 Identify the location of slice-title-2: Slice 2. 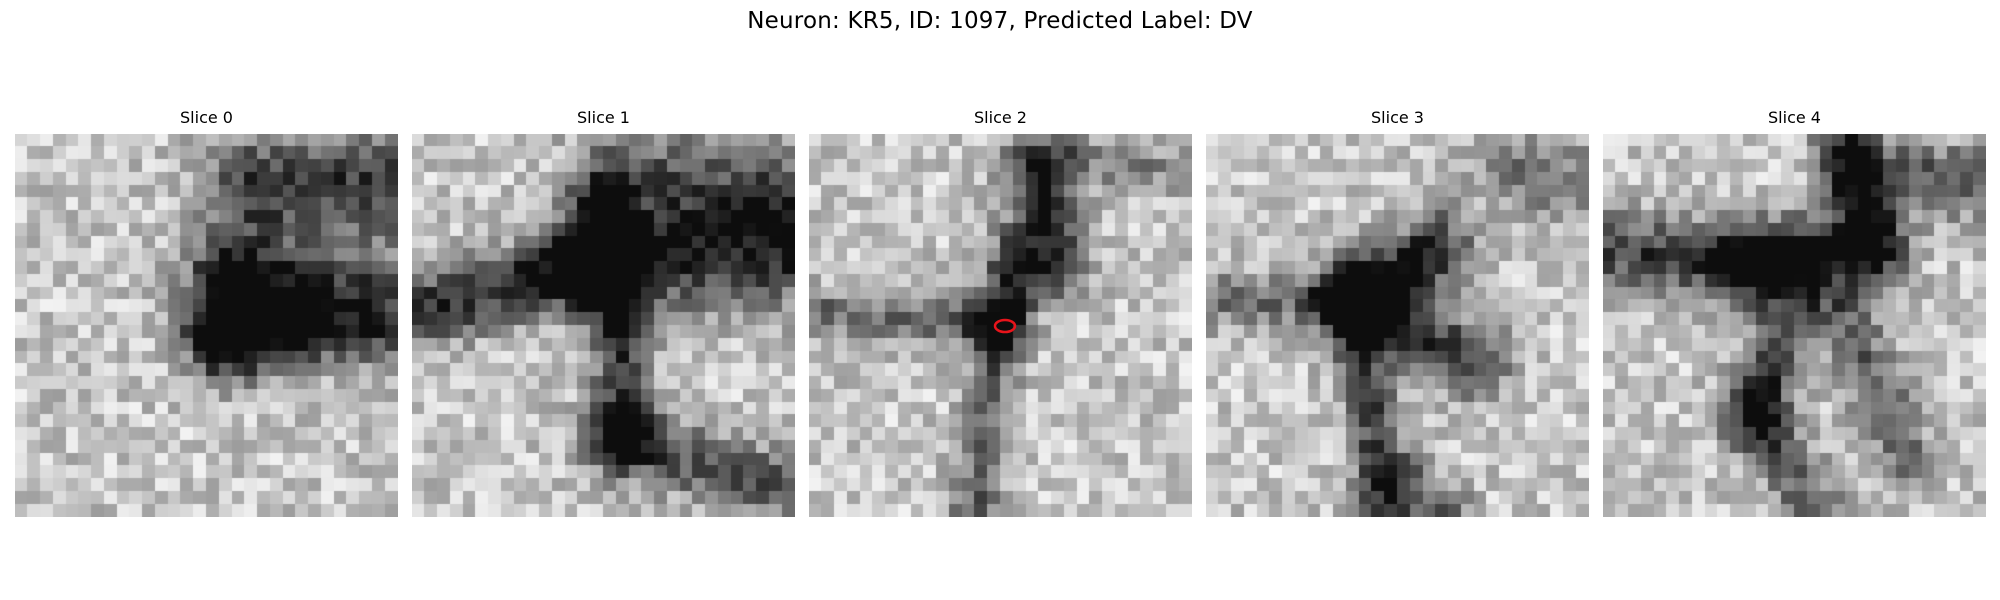
(1000, 117).